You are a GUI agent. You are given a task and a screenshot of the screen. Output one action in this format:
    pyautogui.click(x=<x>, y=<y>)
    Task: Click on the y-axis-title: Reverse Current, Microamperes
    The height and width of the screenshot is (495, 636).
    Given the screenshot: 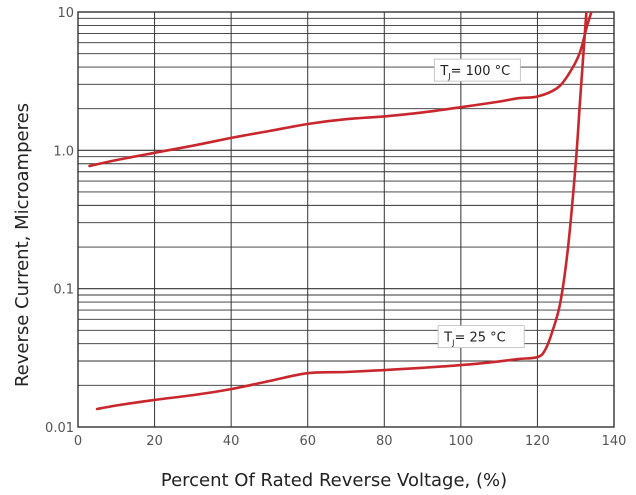 What is the action you would take?
    pyautogui.click(x=22, y=245)
    